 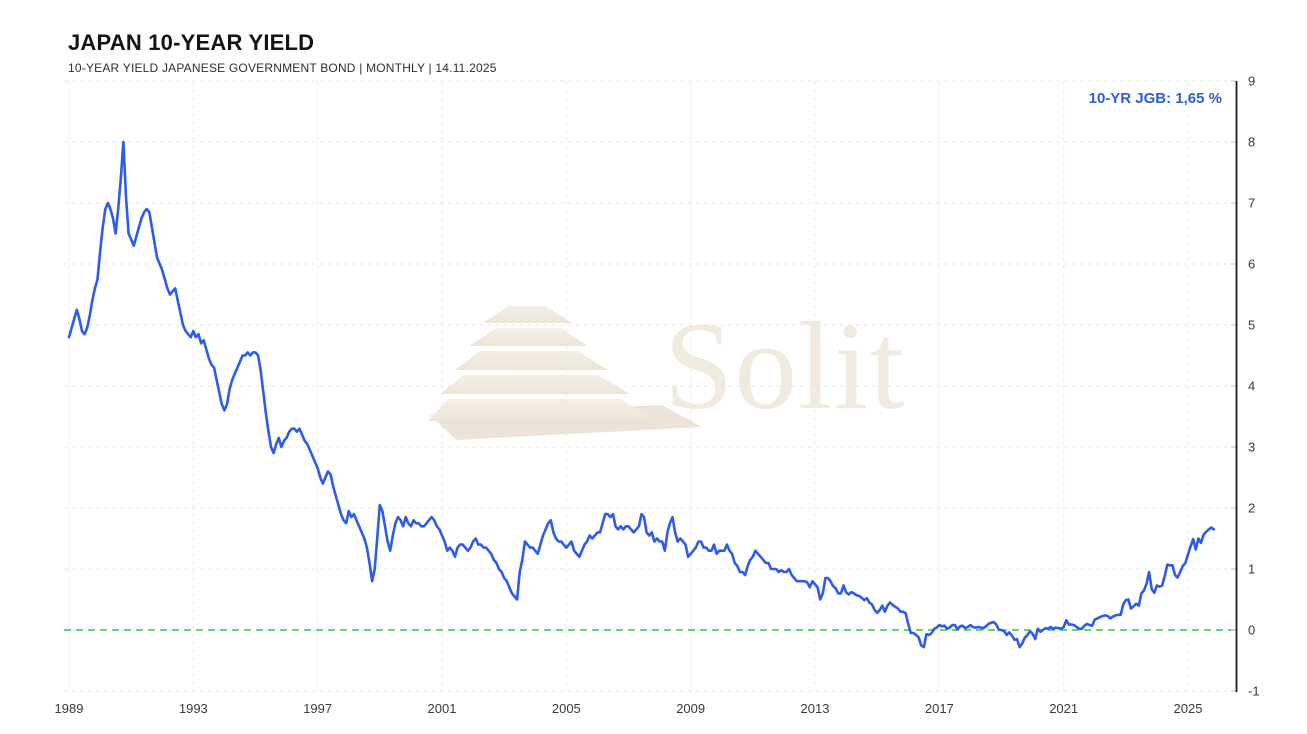 I want to click on series-legend: 10-YR JGB: 1,65 %, so click(x=1155, y=98).